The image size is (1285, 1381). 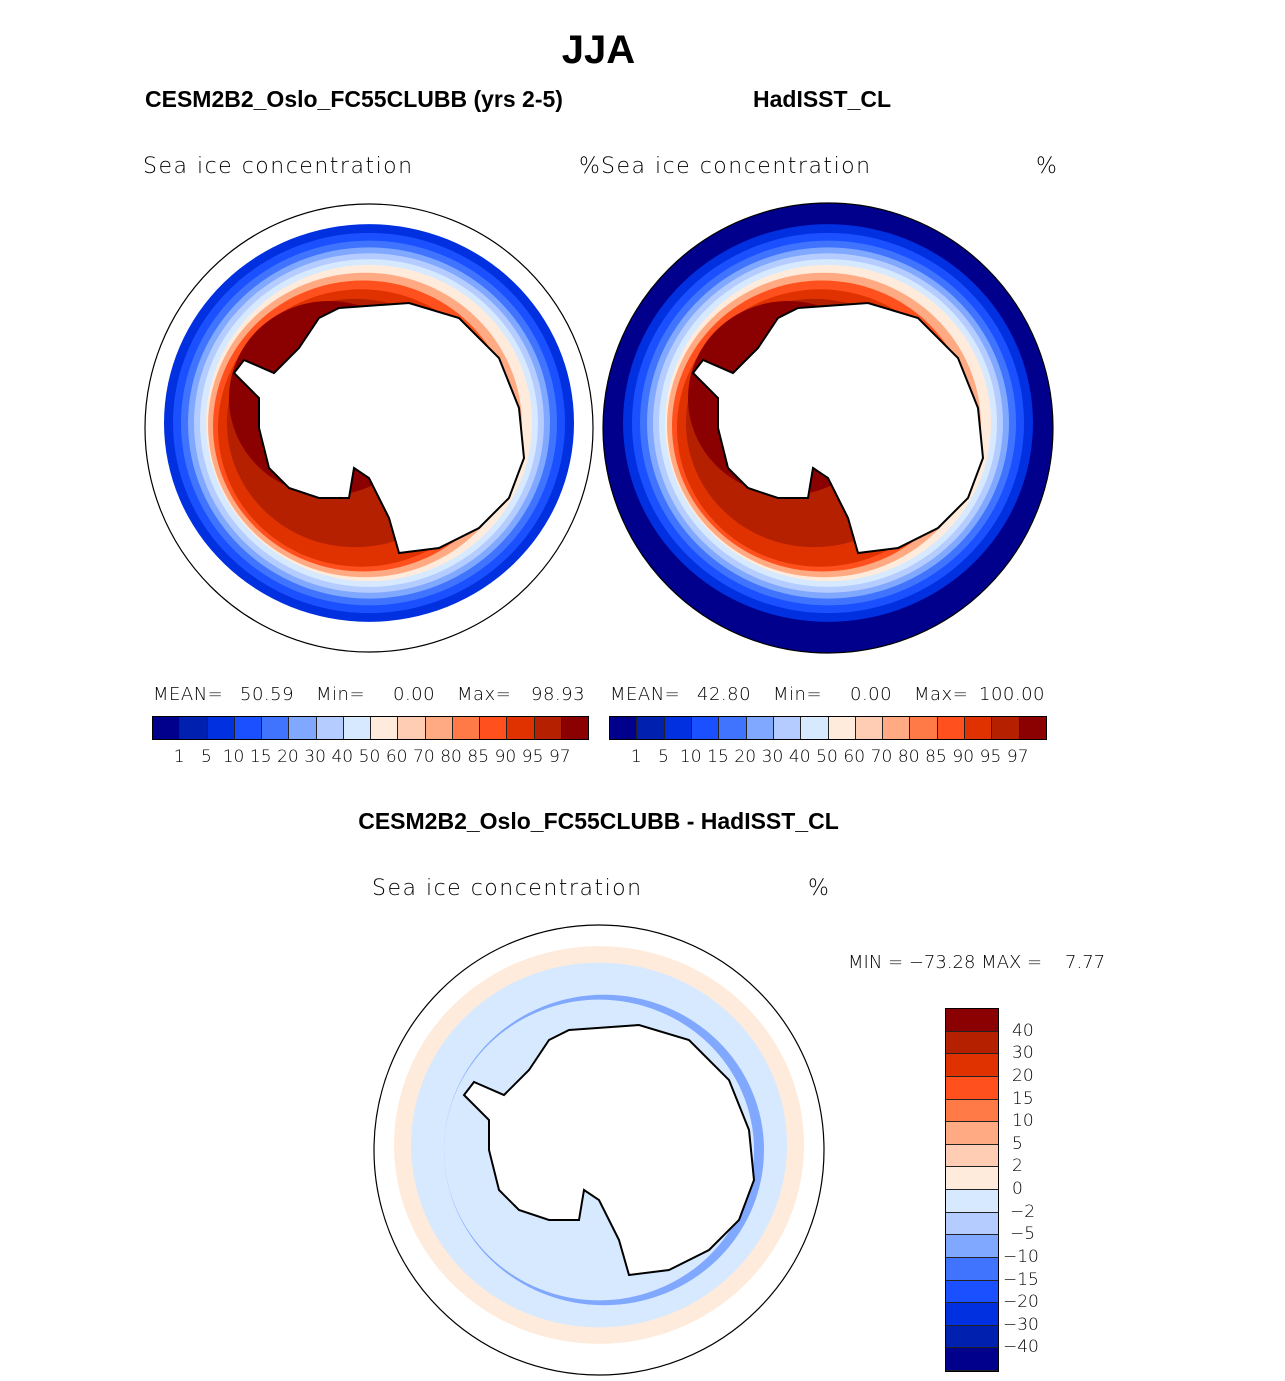 I want to click on colorbar-difference, so click(x=972, y=1190).